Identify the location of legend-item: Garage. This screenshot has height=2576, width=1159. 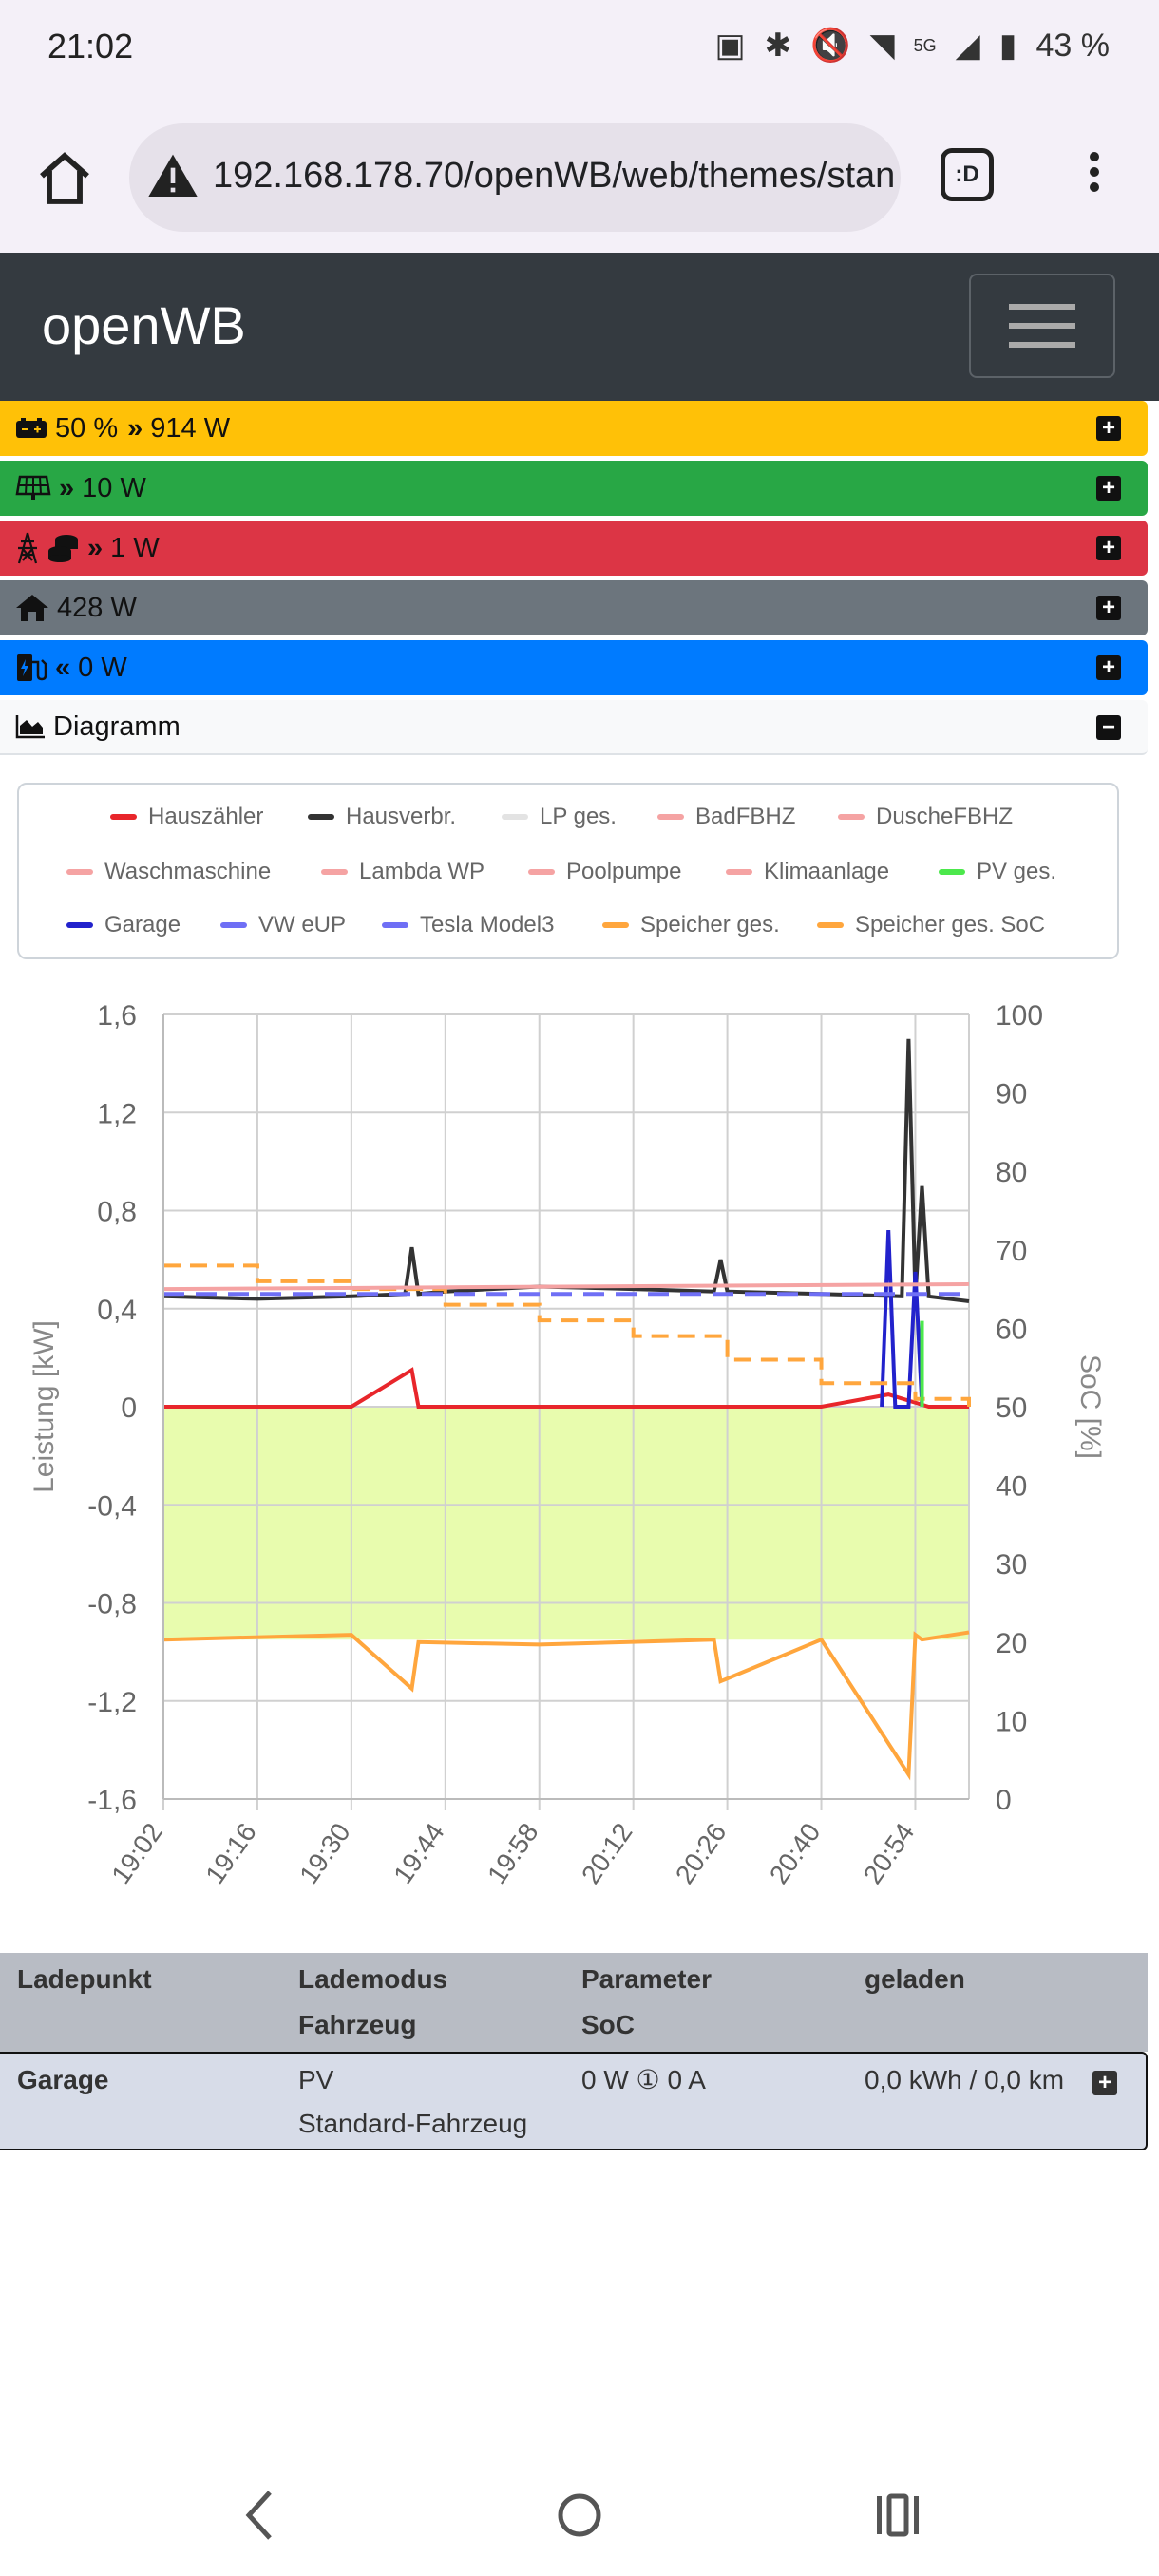
(123, 925).